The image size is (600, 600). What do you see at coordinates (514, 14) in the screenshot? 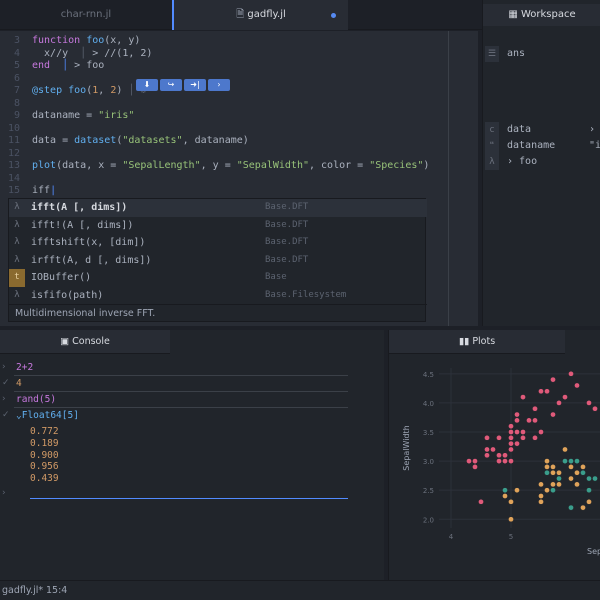
I see `workspace-icon: ▦` at bounding box center [514, 14].